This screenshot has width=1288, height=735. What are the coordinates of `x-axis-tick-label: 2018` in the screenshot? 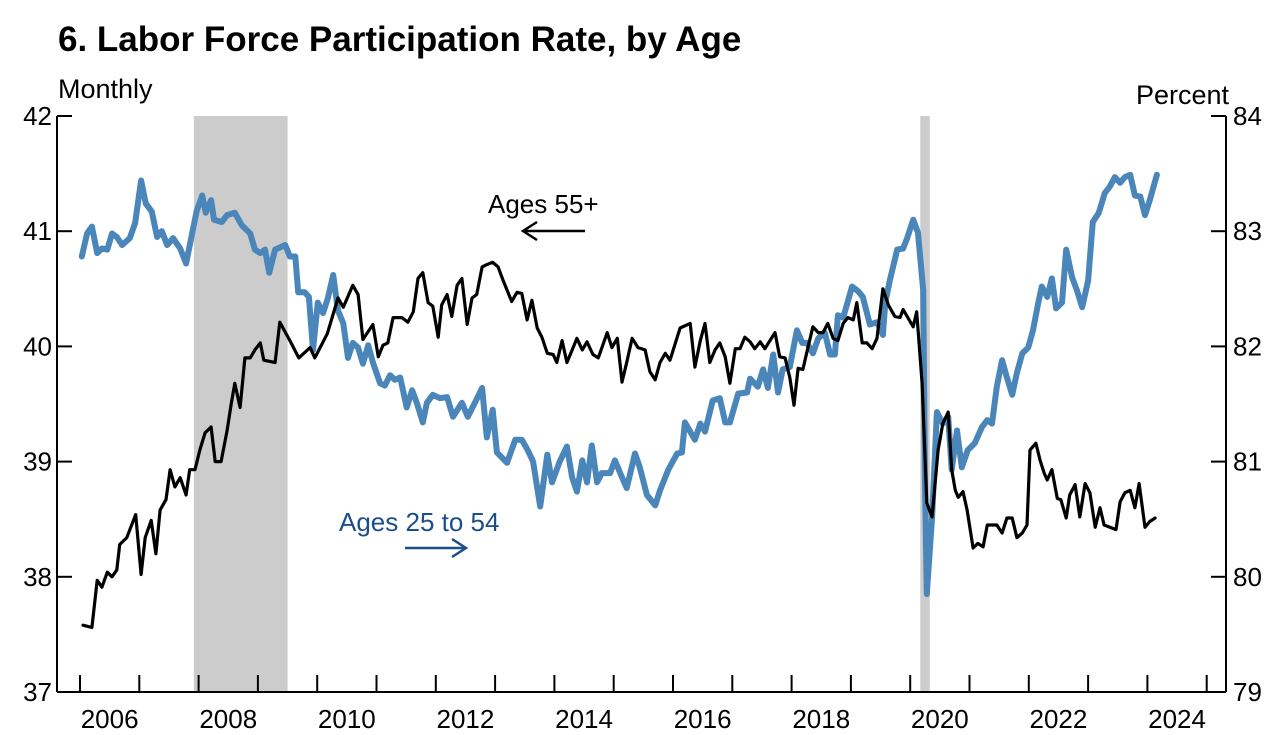 It's located at (821, 719).